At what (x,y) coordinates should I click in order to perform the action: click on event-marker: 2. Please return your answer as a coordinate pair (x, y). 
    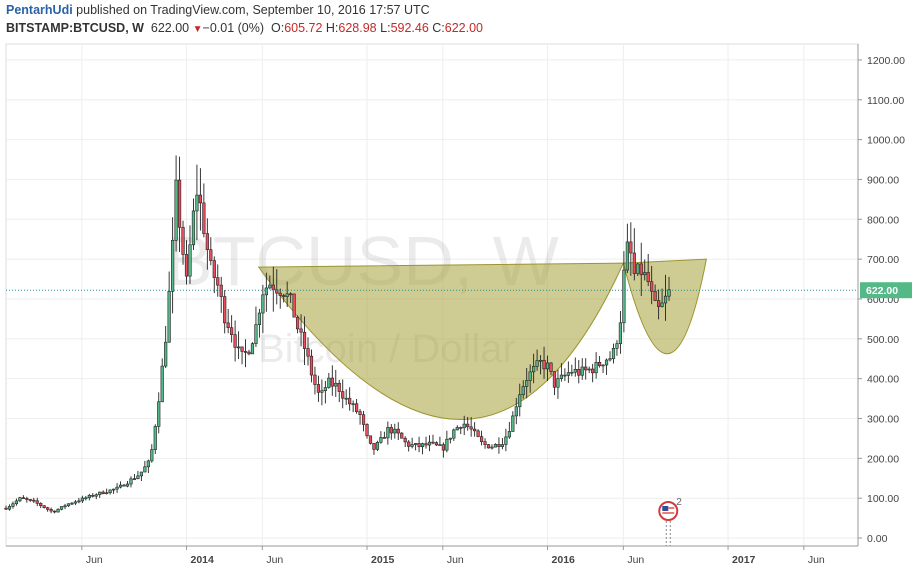
    Looking at the image, I should click on (670, 521).